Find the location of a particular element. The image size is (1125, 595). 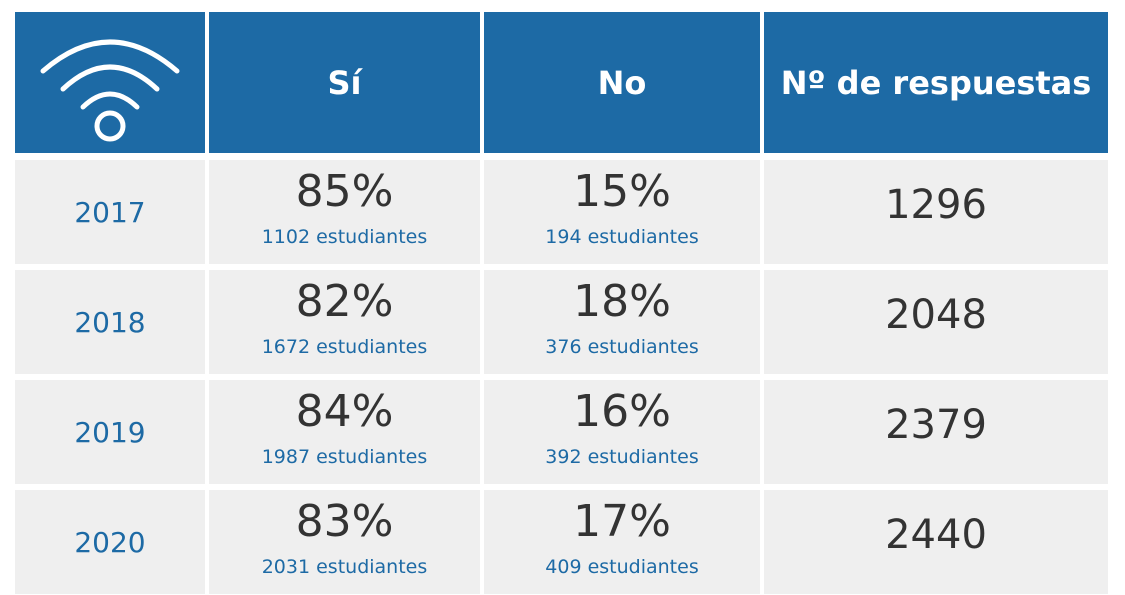

responses-cell: 1296 is located at coordinates (936, 212).